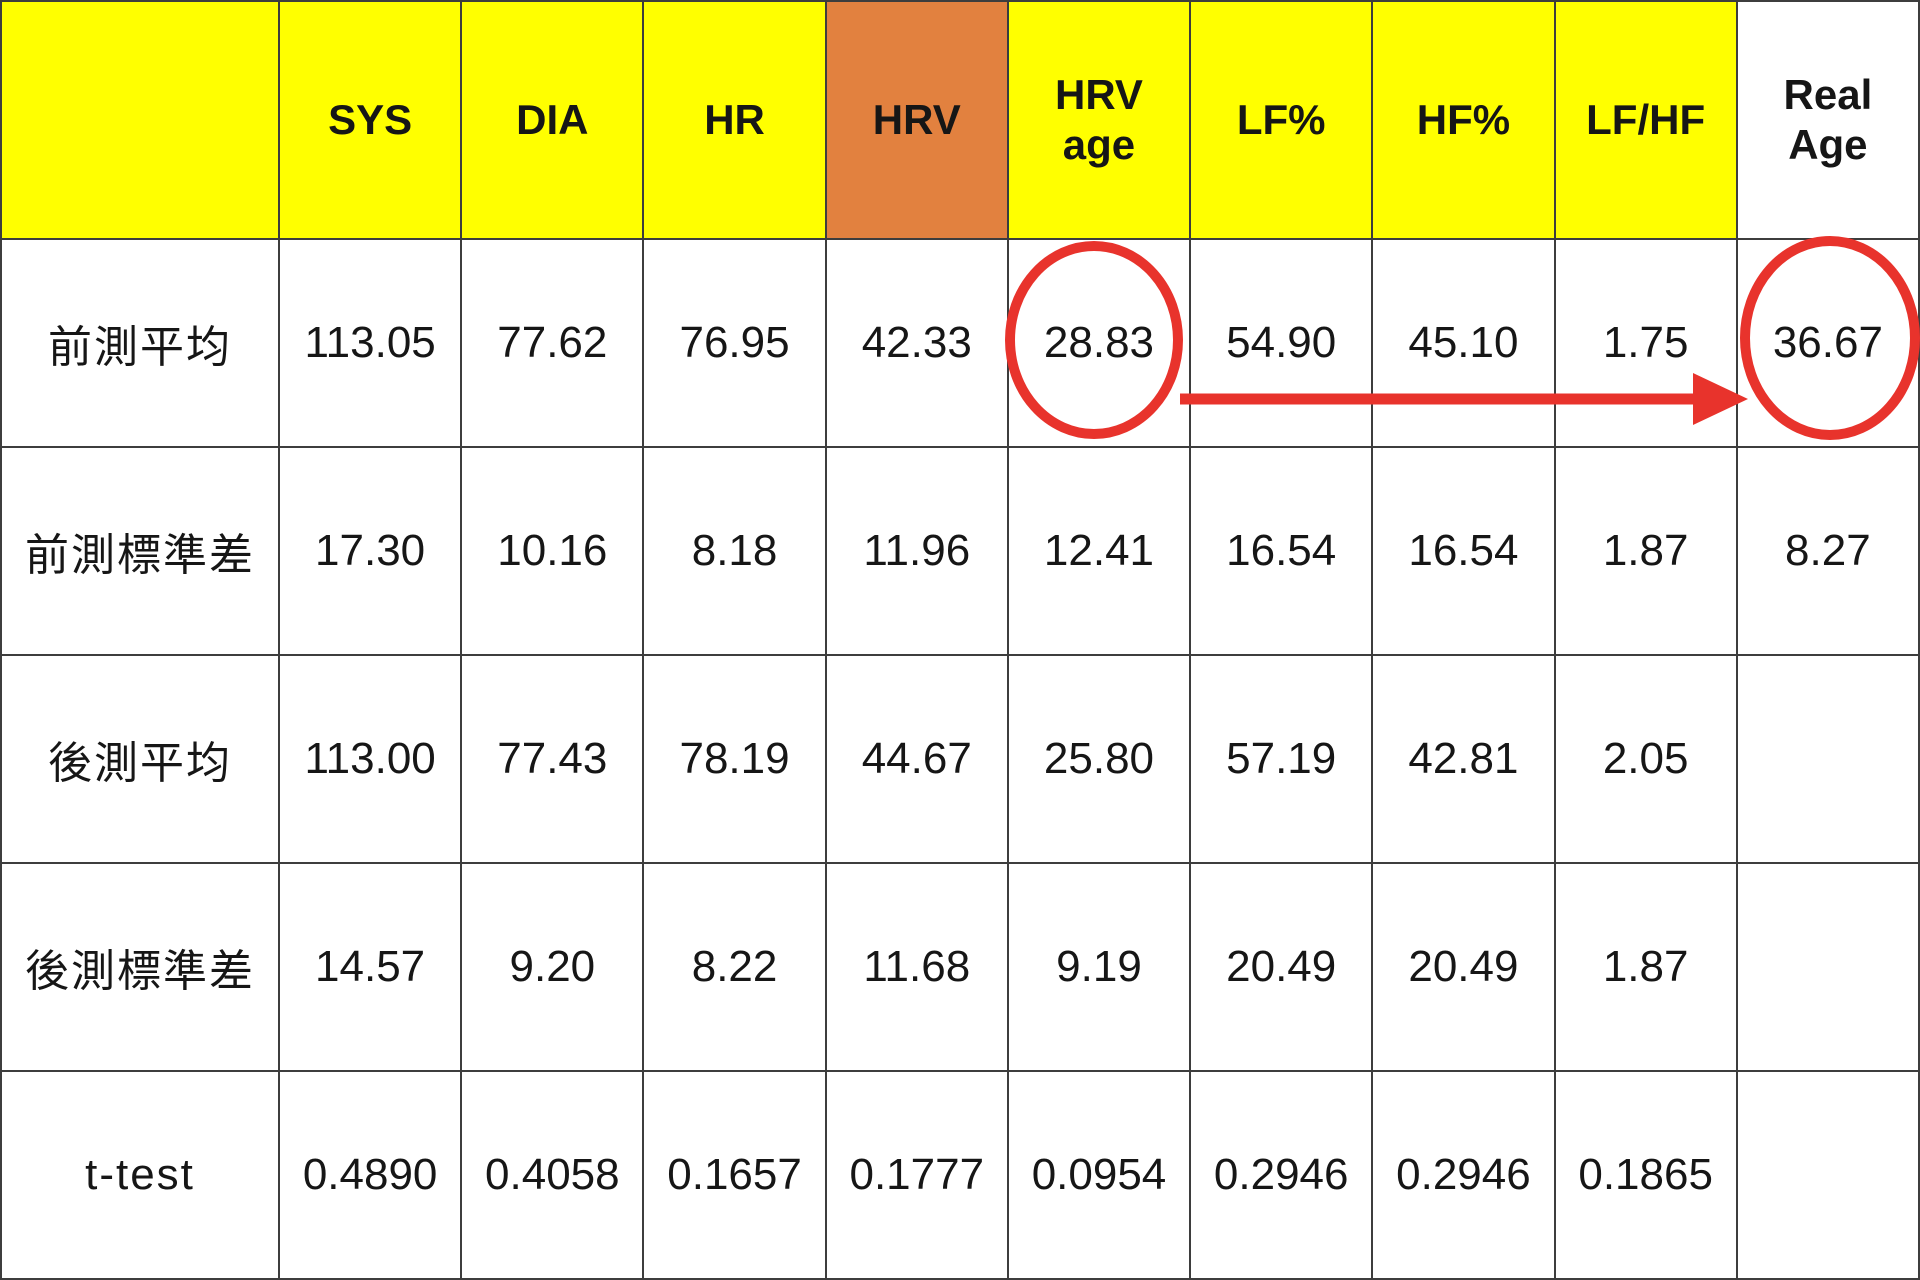 The image size is (1920, 1280). What do you see at coordinates (734, 1175) in the screenshot?
I see `table-cell: 0.1657` at bounding box center [734, 1175].